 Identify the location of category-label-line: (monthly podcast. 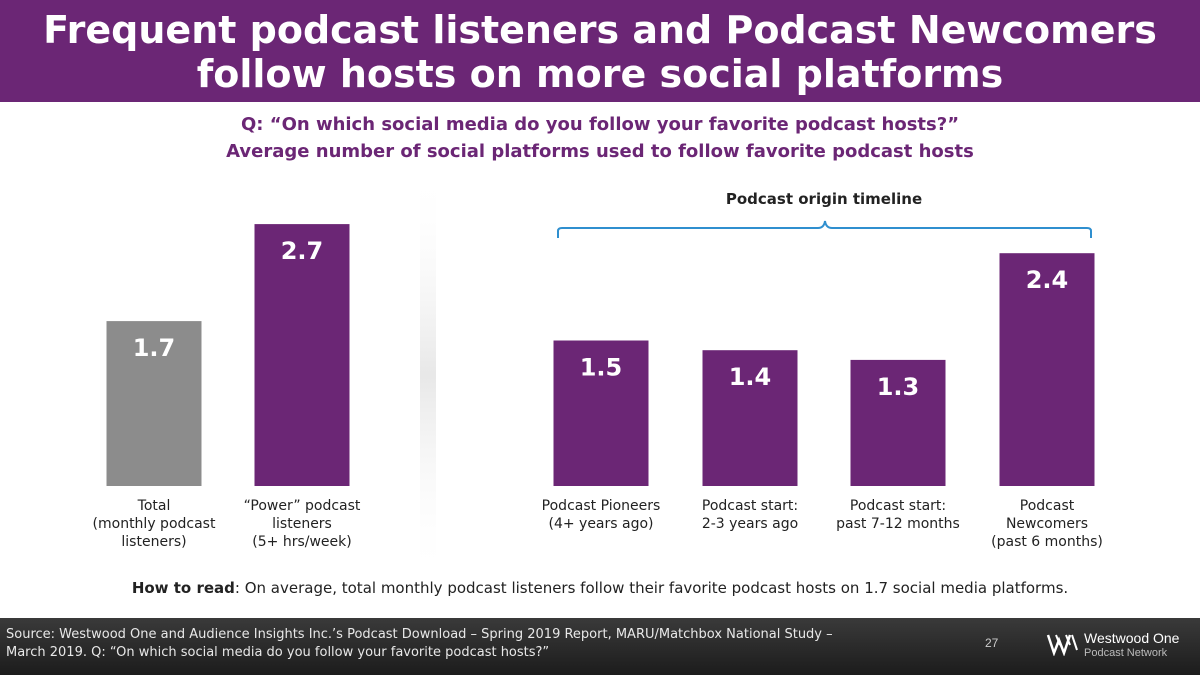
(154, 524).